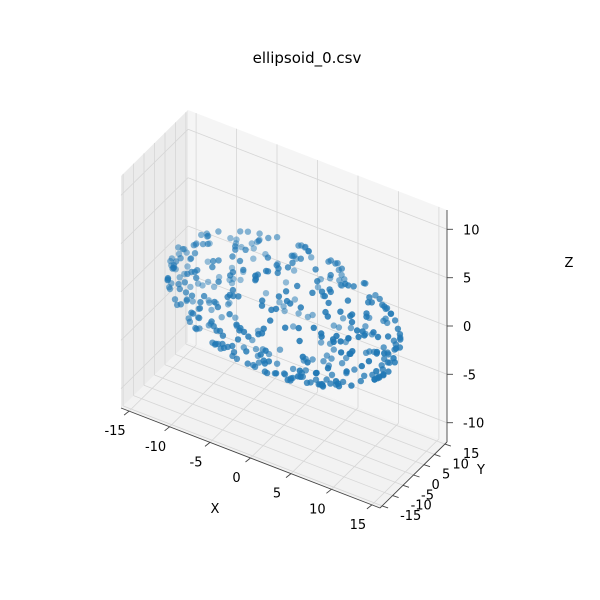  I want to click on z-tick-label: -10, so click(473, 424).